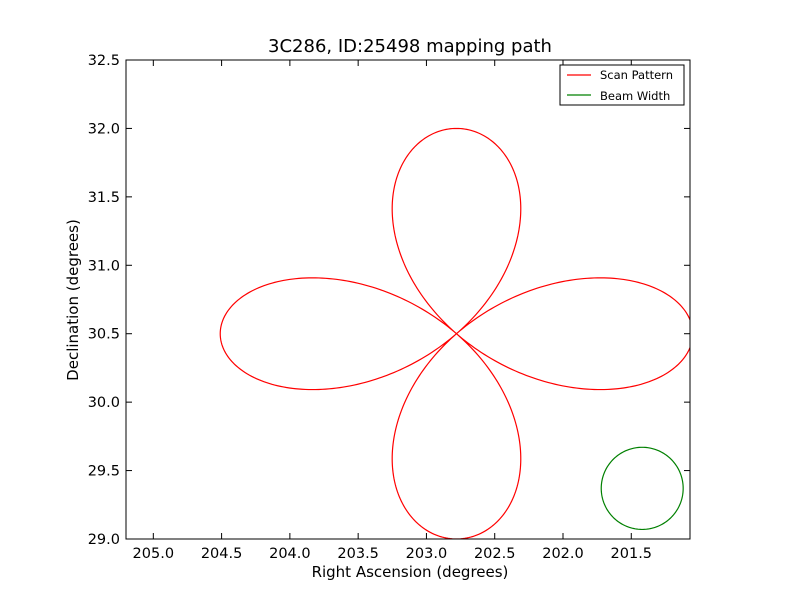 Image resolution: width=800 pixels, height=600 pixels. I want to click on x-tick-label: 203.5, so click(358, 554).